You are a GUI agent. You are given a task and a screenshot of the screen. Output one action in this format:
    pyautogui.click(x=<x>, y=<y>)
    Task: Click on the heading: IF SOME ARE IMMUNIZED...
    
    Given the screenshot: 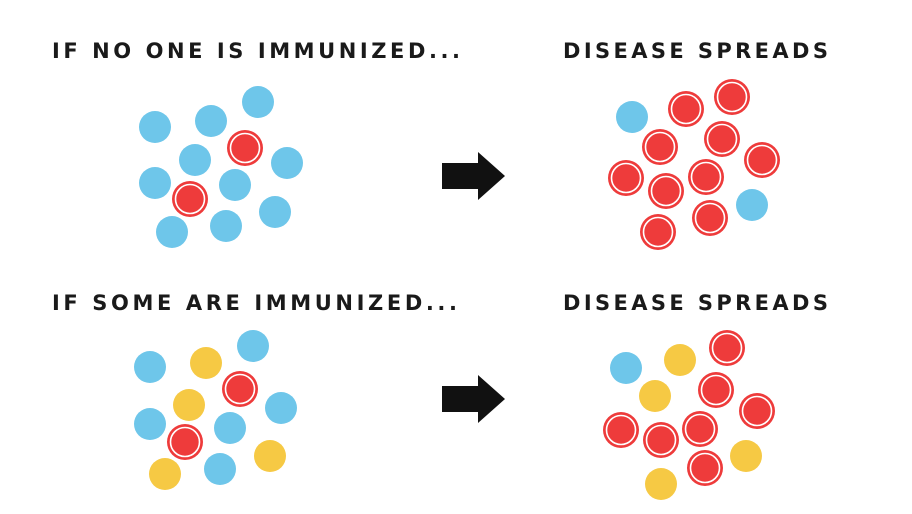 What is the action you would take?
    pyautogui.click(x=254, y=303)
    